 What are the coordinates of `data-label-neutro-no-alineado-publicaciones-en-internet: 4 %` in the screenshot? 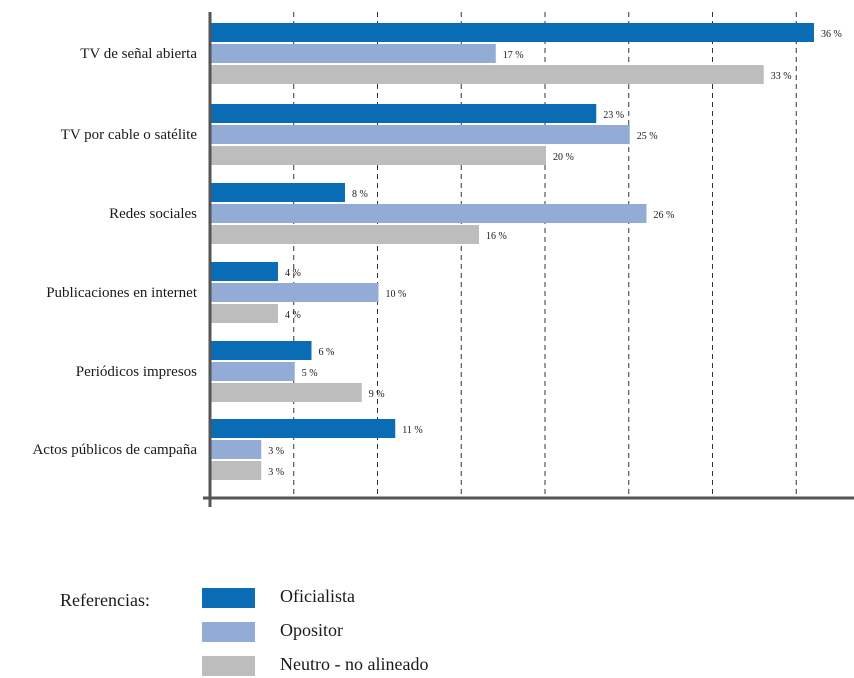 It's located at (293, 315).